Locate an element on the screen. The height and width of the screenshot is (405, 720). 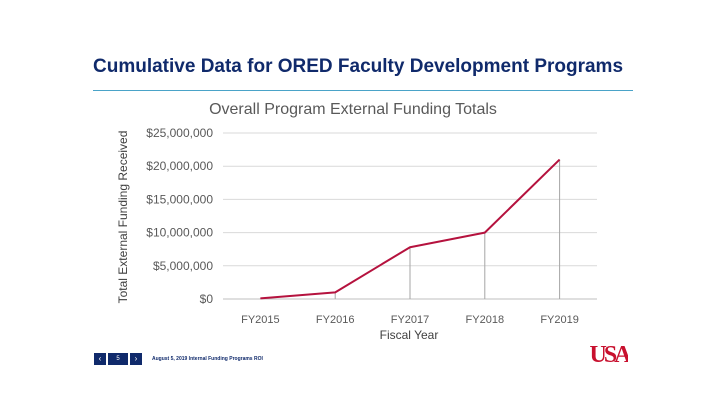
y-tick-label: $10,000,000 is located at coordinates (179, 233).